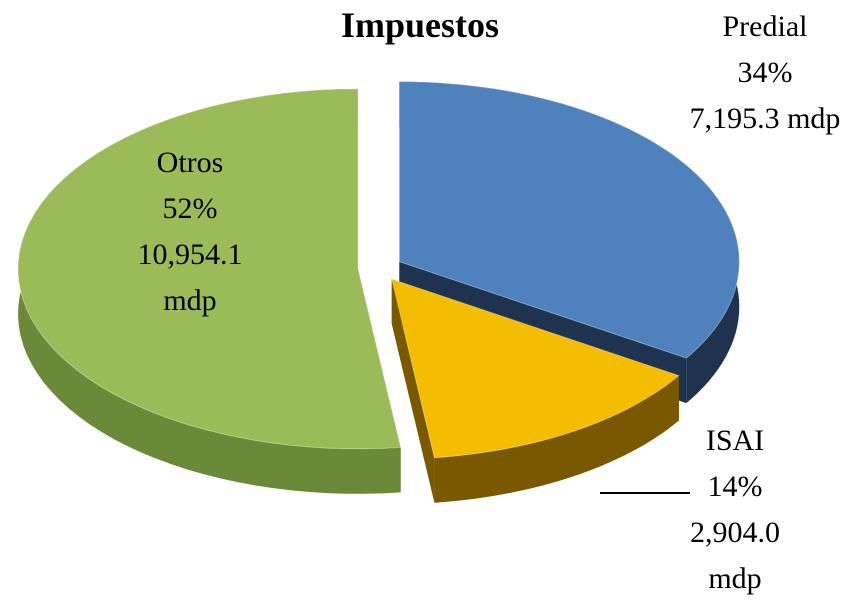 This screenshot has width=852, height=608. I want to click on slice-amount: 2,904.0 mdp, so click(735, 555).